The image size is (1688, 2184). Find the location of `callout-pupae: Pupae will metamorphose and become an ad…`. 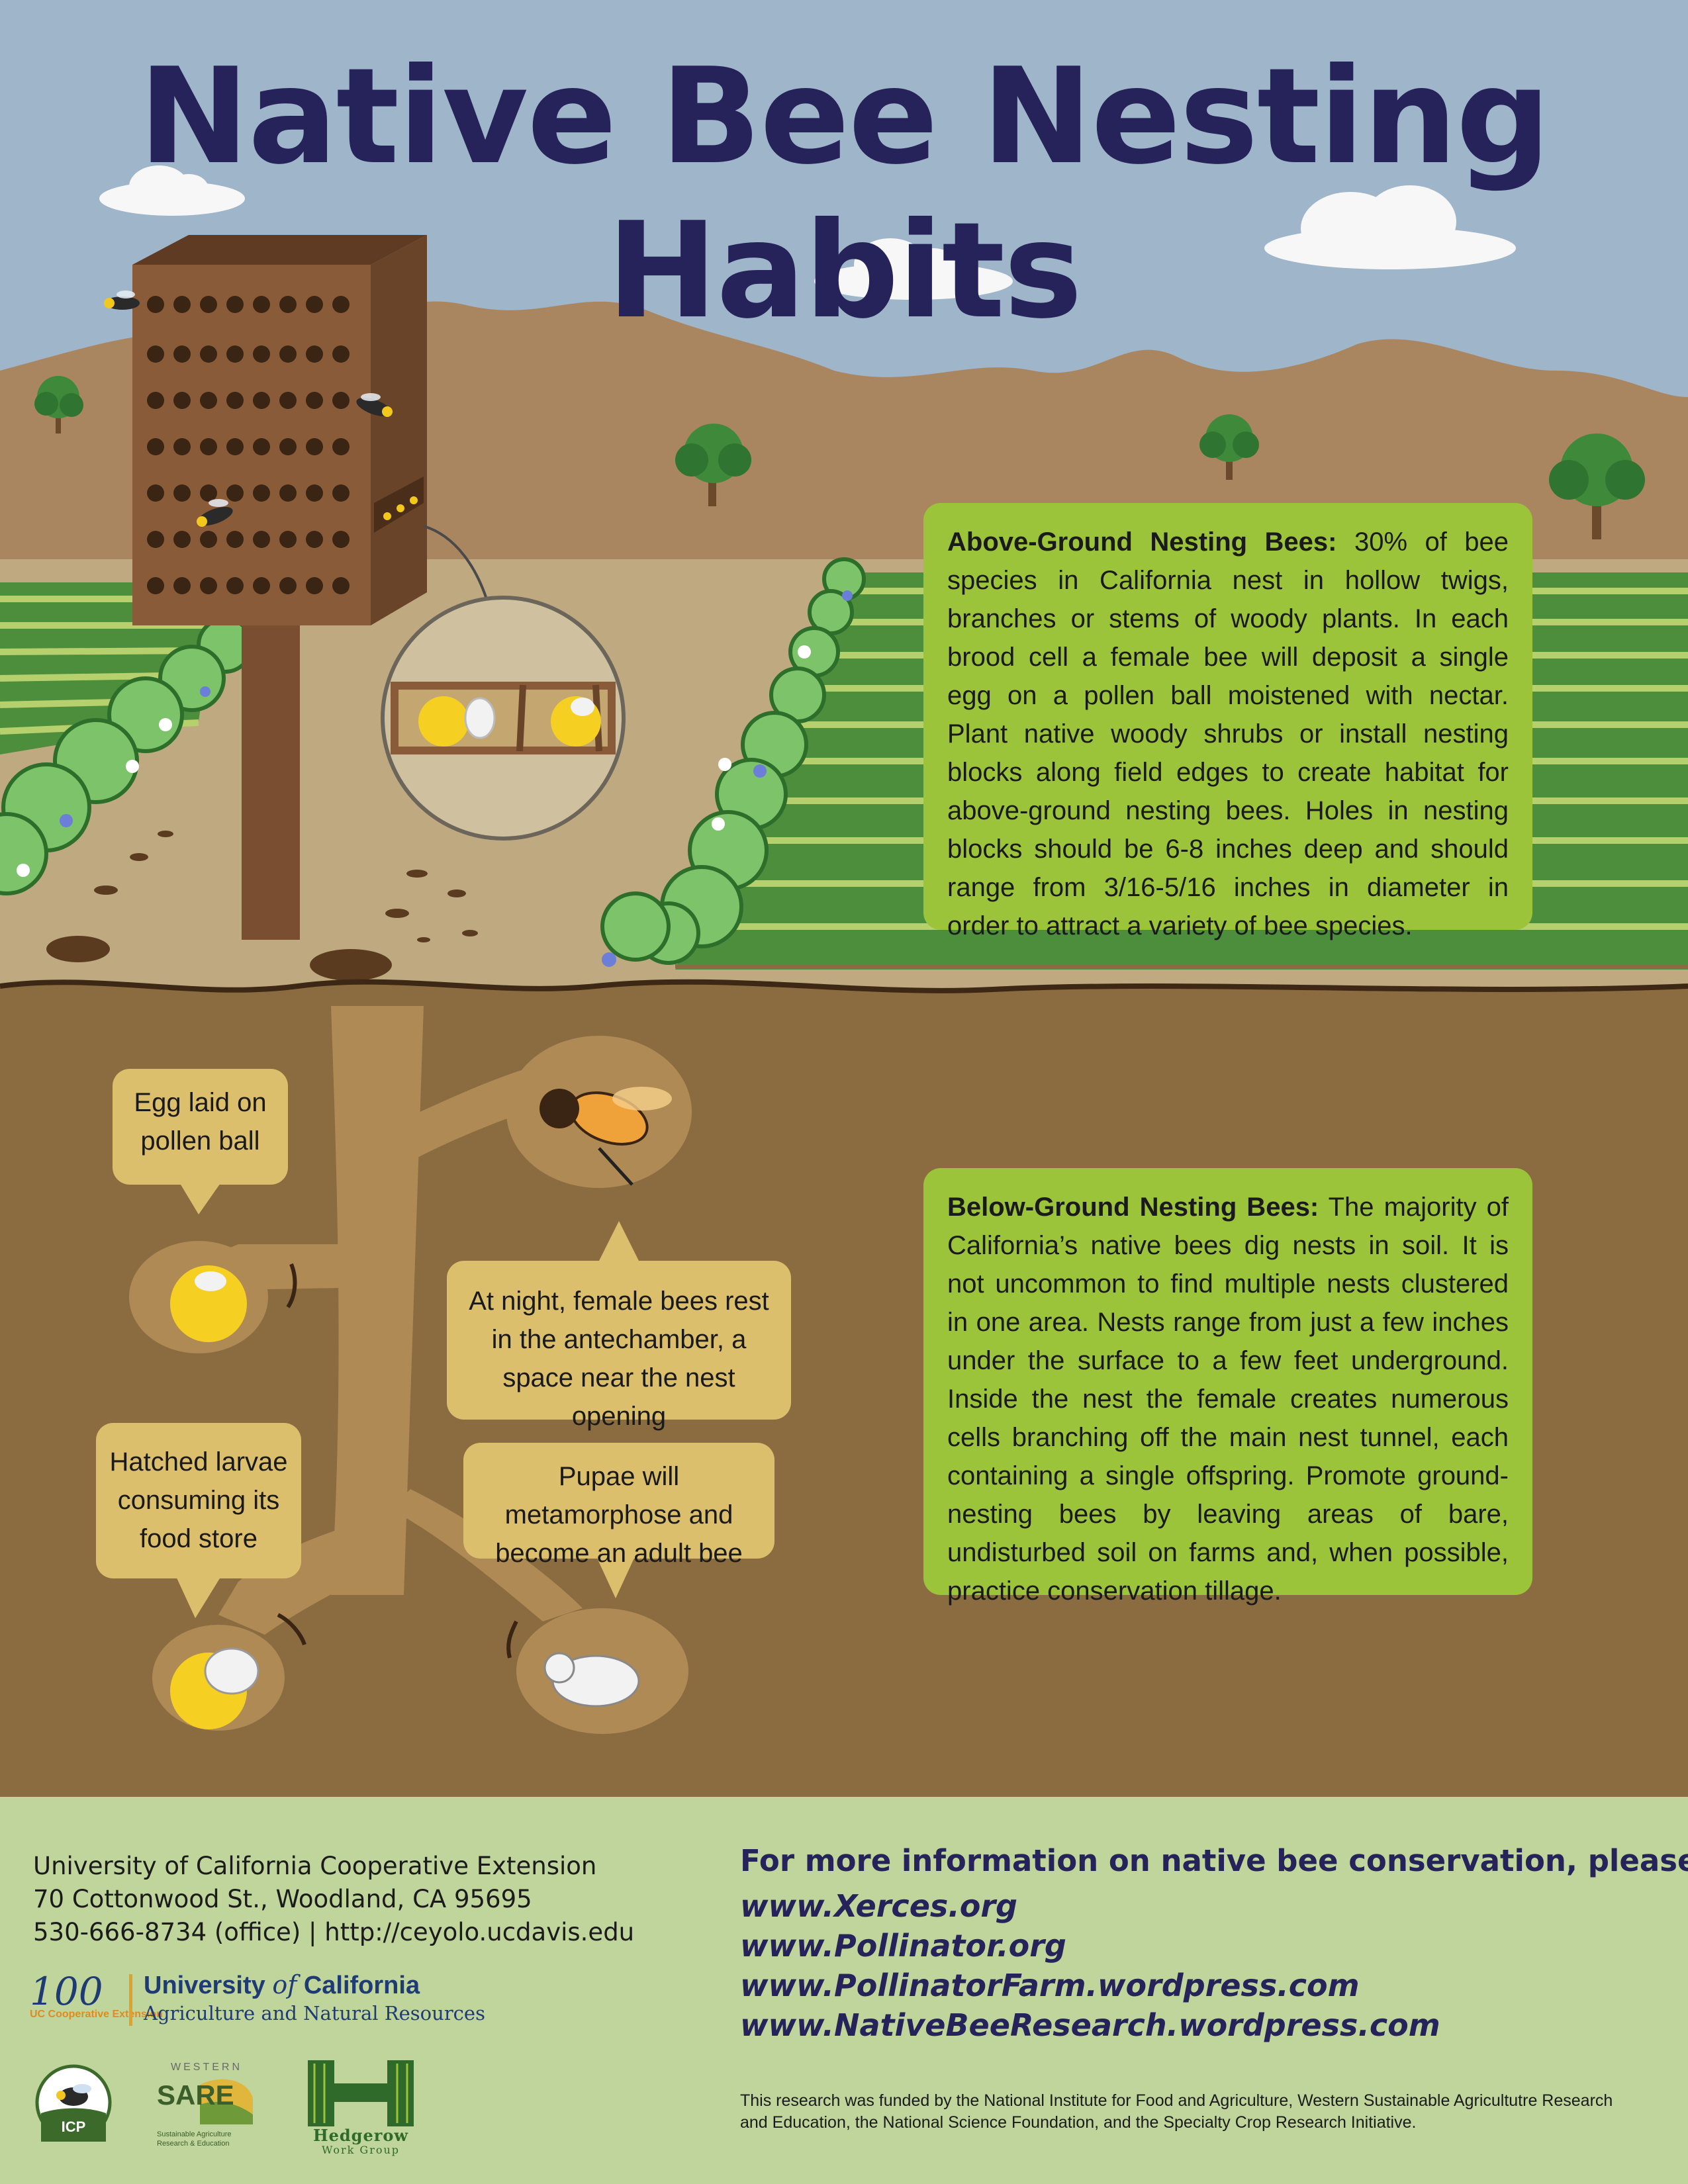

callout-pupae: Pupae will metamorphose and become an ad… is located at coordinates (618, 1505).